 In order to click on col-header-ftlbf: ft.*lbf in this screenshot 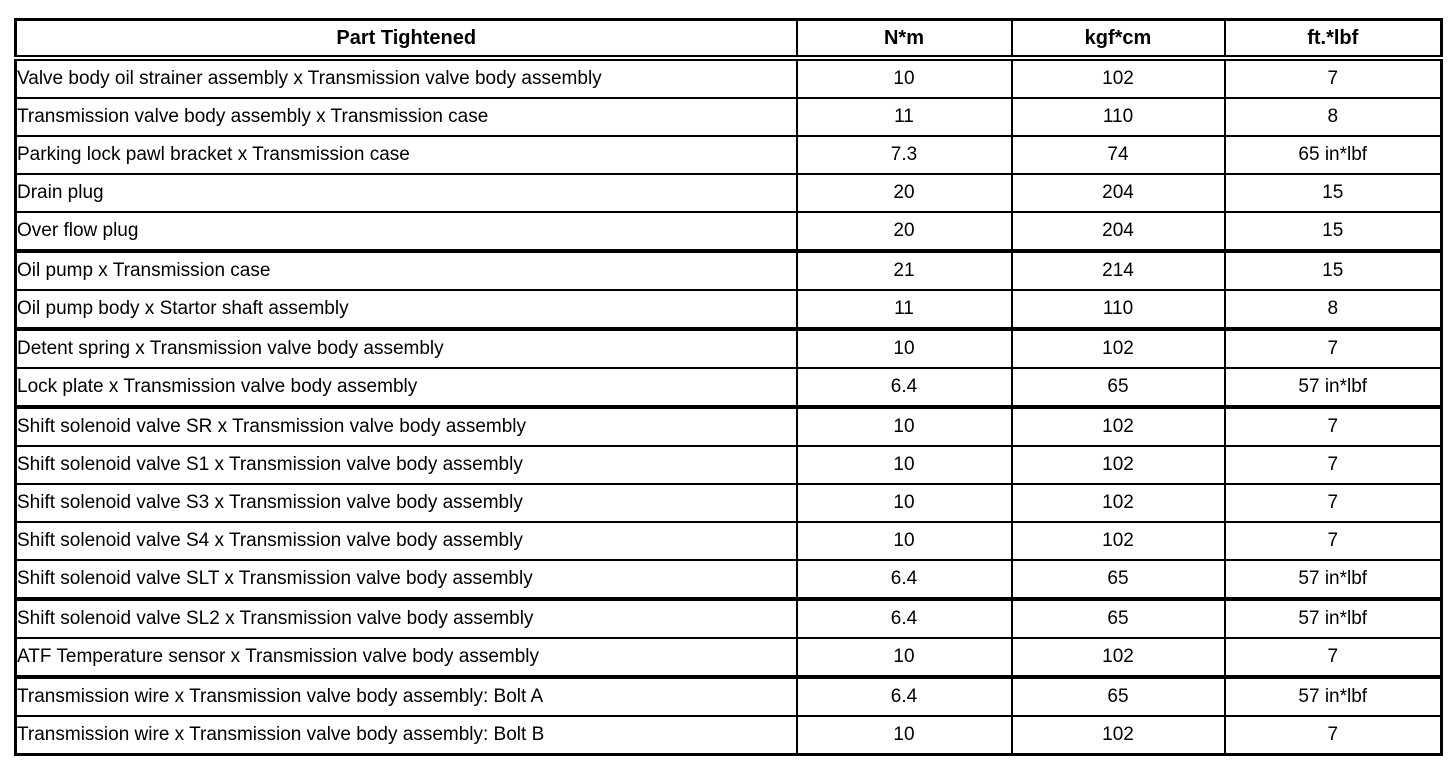, I will do `click(1333, 40)`.